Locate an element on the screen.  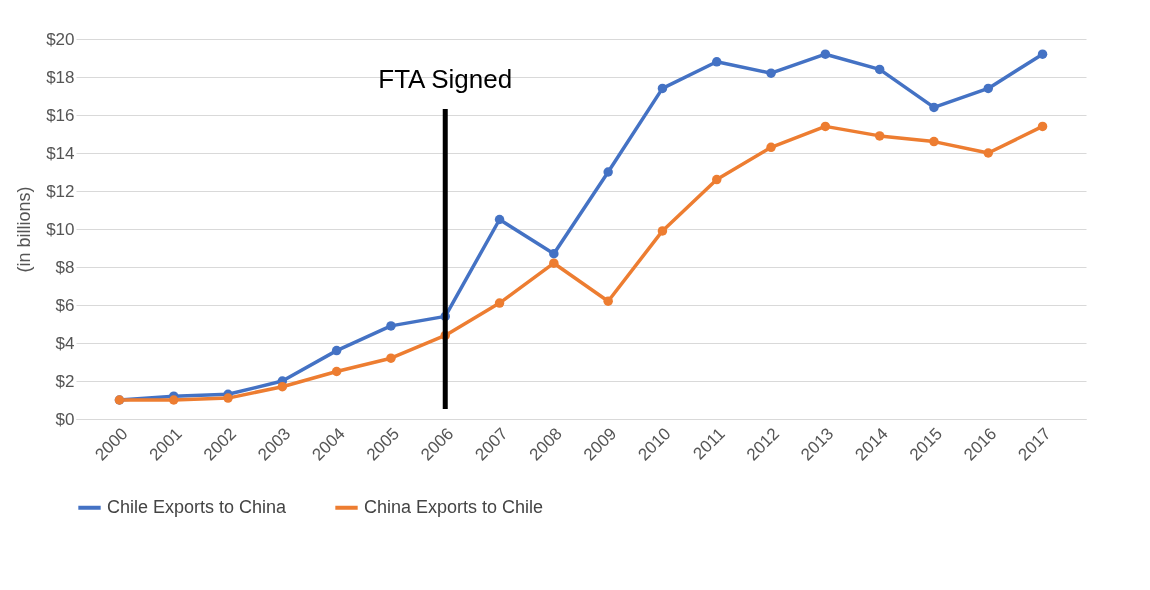
y-tick-label: $4 is located at coordinates (65, 343).